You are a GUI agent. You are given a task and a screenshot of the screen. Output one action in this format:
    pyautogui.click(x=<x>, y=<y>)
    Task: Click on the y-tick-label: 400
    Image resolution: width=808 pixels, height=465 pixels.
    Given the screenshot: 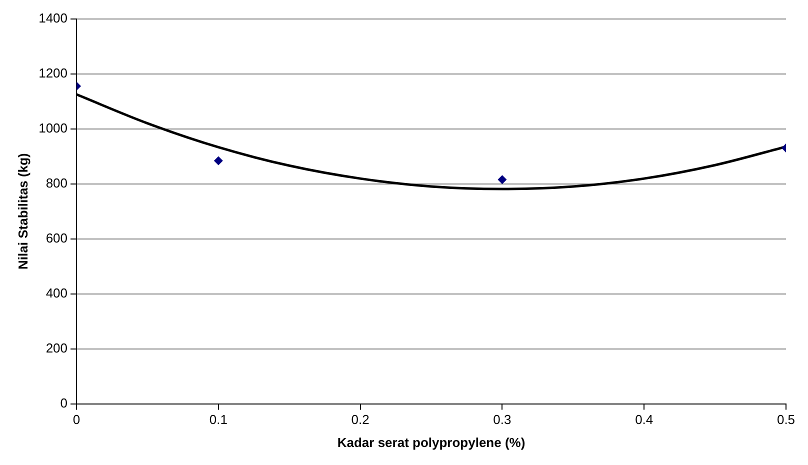 What is the action you would take?
    pyautogui.click(x=57, y=292)
    